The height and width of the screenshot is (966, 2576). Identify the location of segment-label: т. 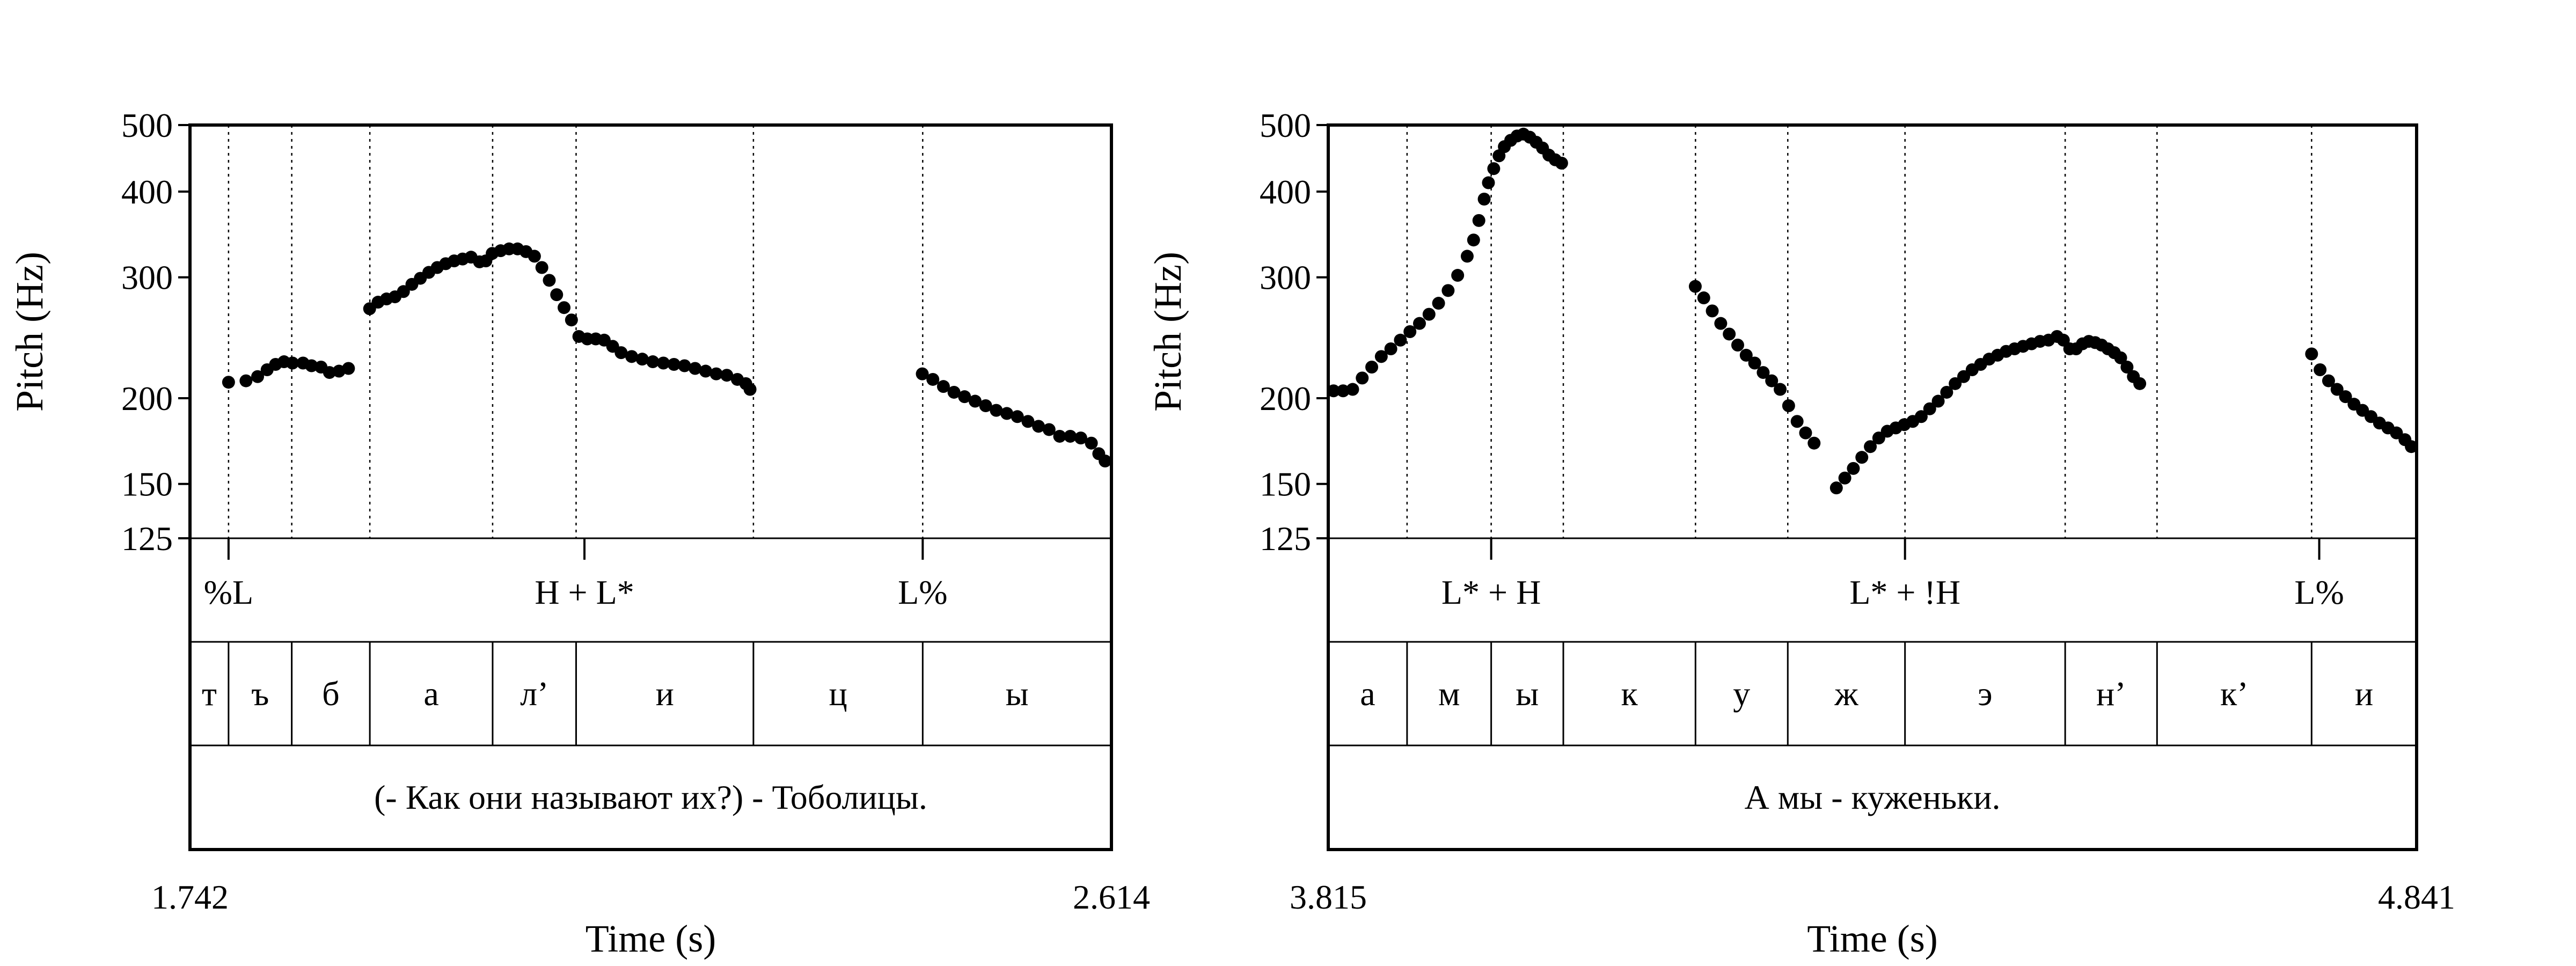
(209, 694).